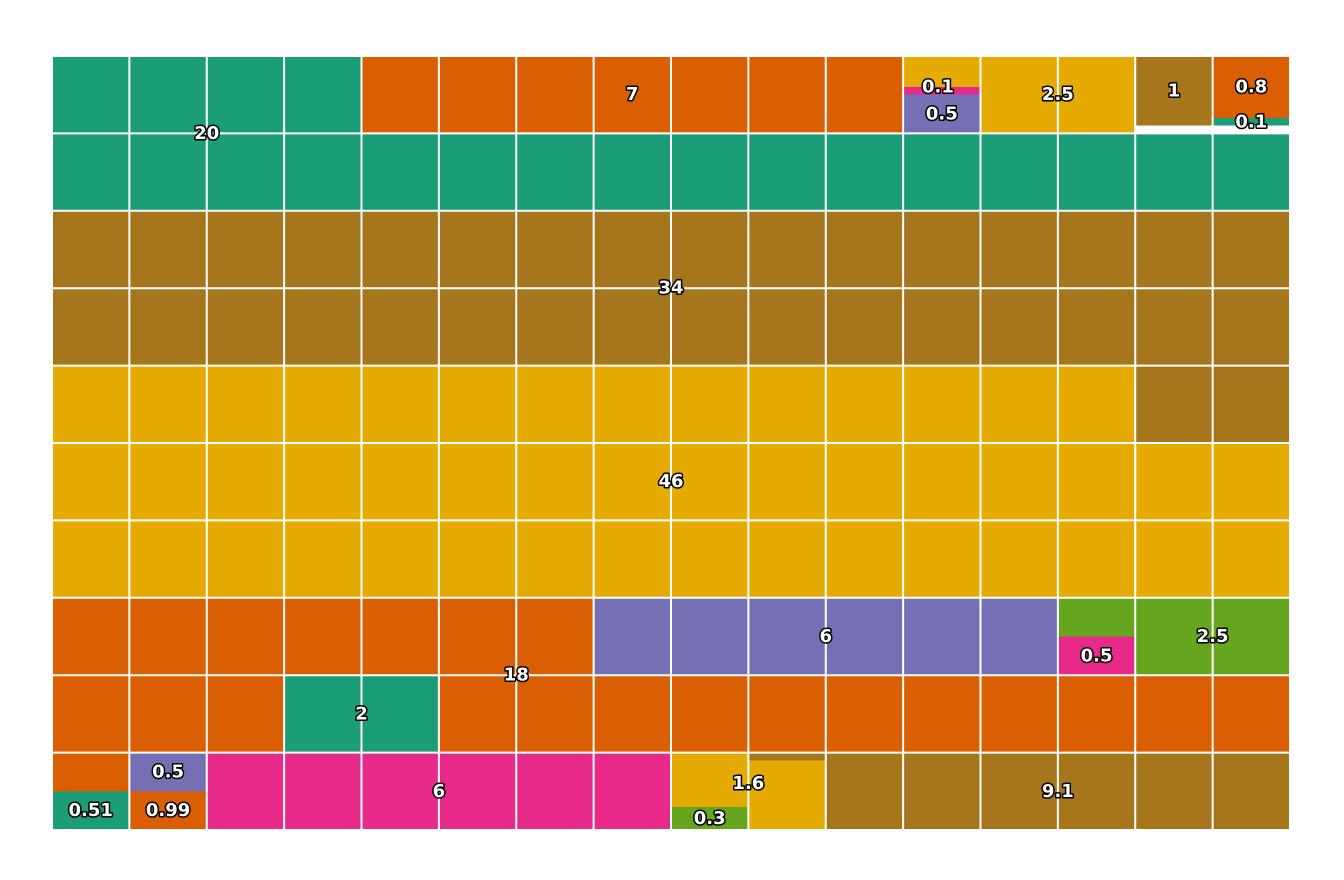 Image resolution: width=1344 pixels, height=880 pixels. I want to click on block-label: 0.8, so click(1251, 86).